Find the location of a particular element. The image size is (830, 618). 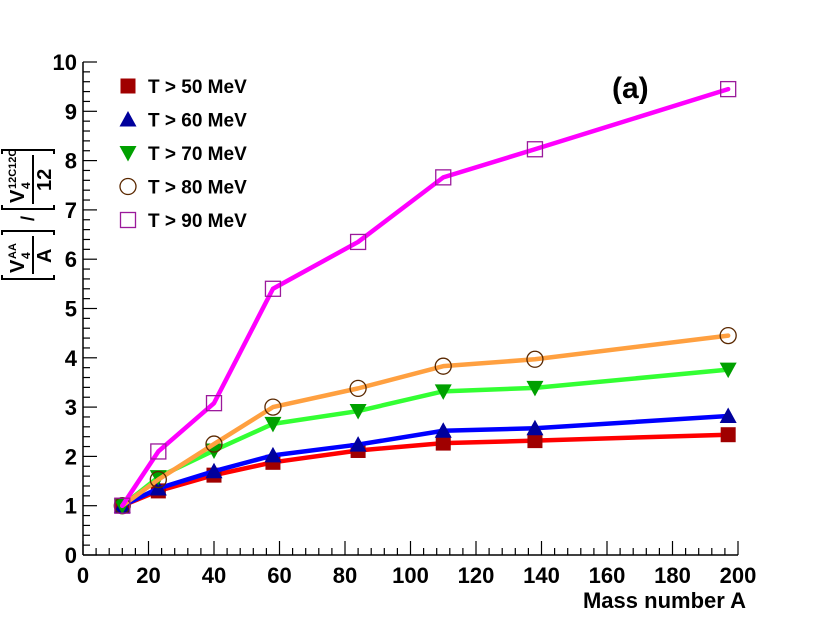

y-label-left-numerator: V is located at coordinates (18, 266).